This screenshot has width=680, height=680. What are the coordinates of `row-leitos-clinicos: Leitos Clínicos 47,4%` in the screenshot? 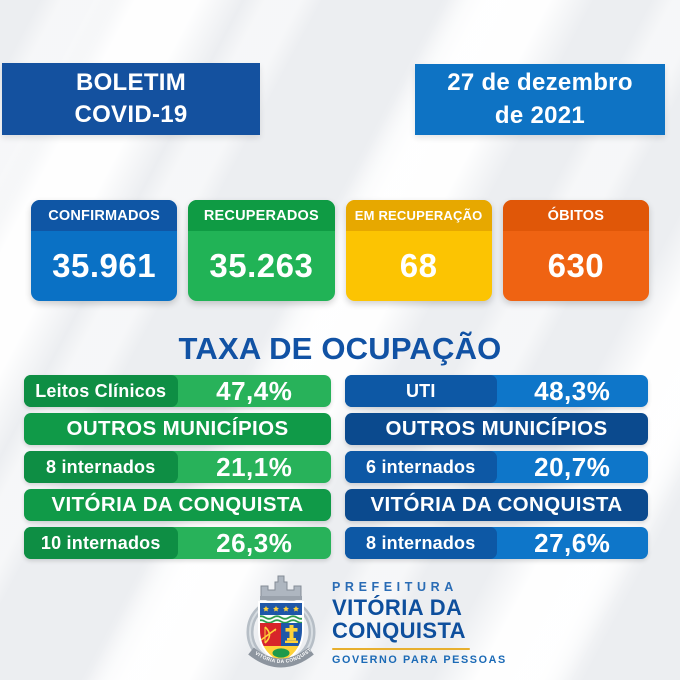 It's located at (177, 391).